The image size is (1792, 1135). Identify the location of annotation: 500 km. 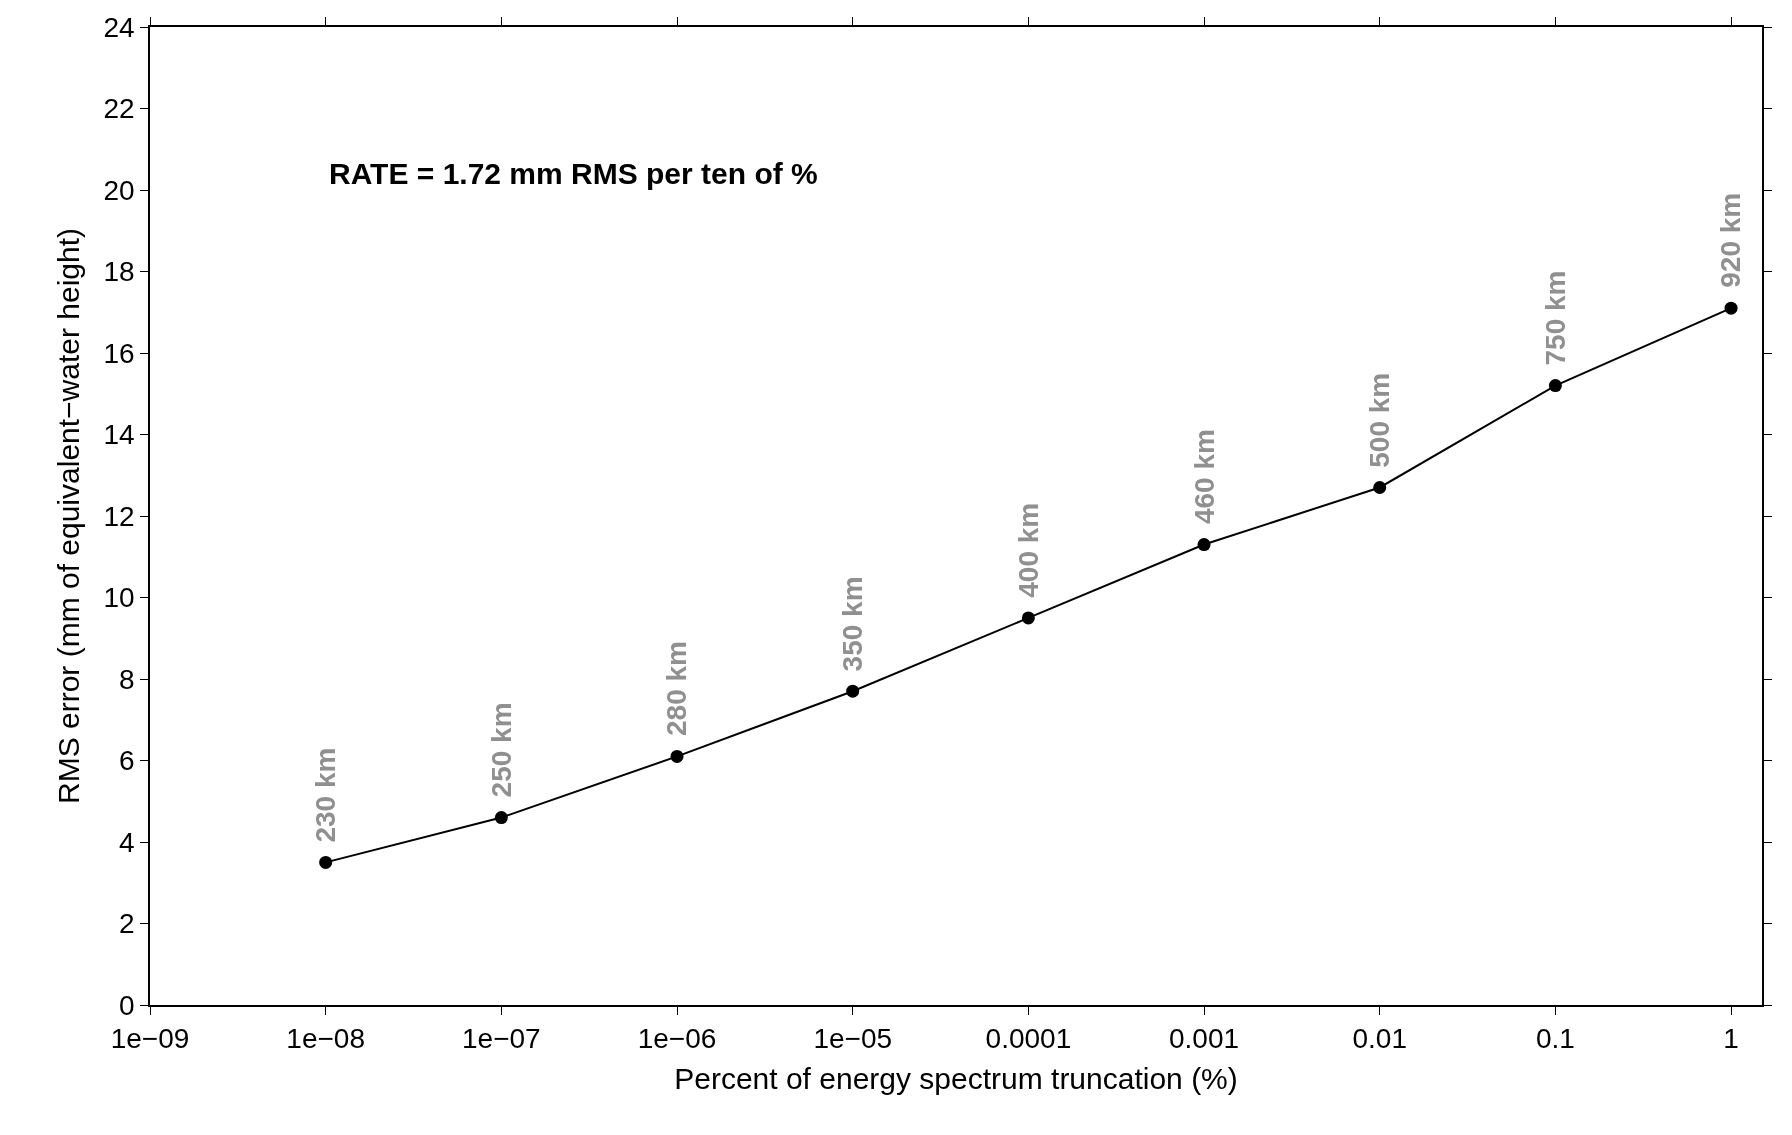
(1379, 420).